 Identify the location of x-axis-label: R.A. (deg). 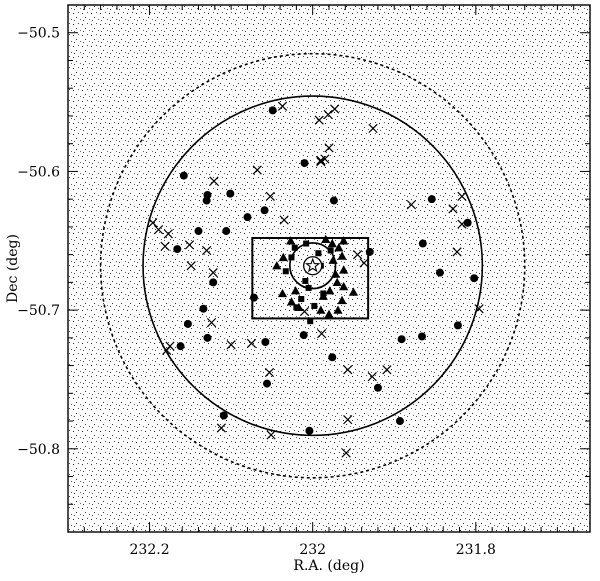
(328, 566).